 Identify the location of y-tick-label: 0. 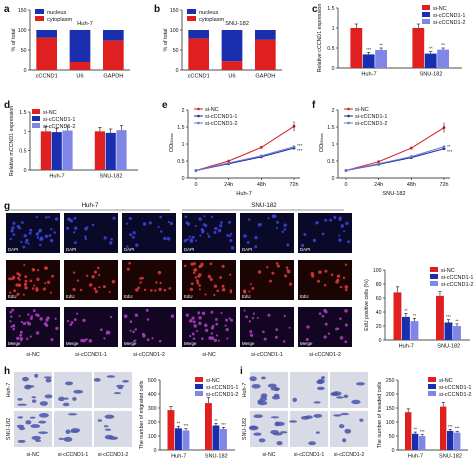
(380, 341).